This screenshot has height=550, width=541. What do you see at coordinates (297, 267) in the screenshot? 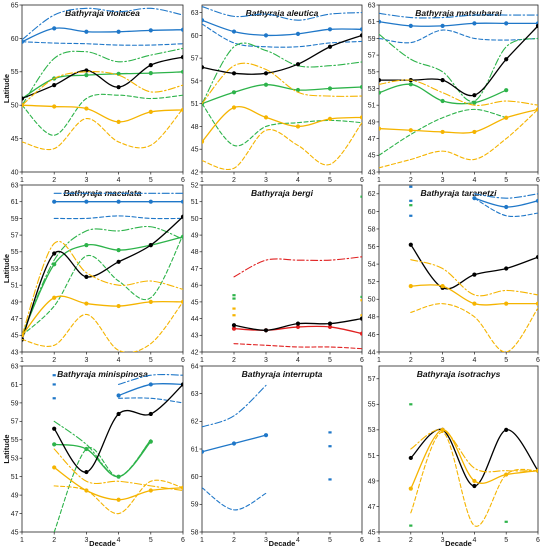
I see `series-line-red-dashdot` at bounding box center [297, 267].